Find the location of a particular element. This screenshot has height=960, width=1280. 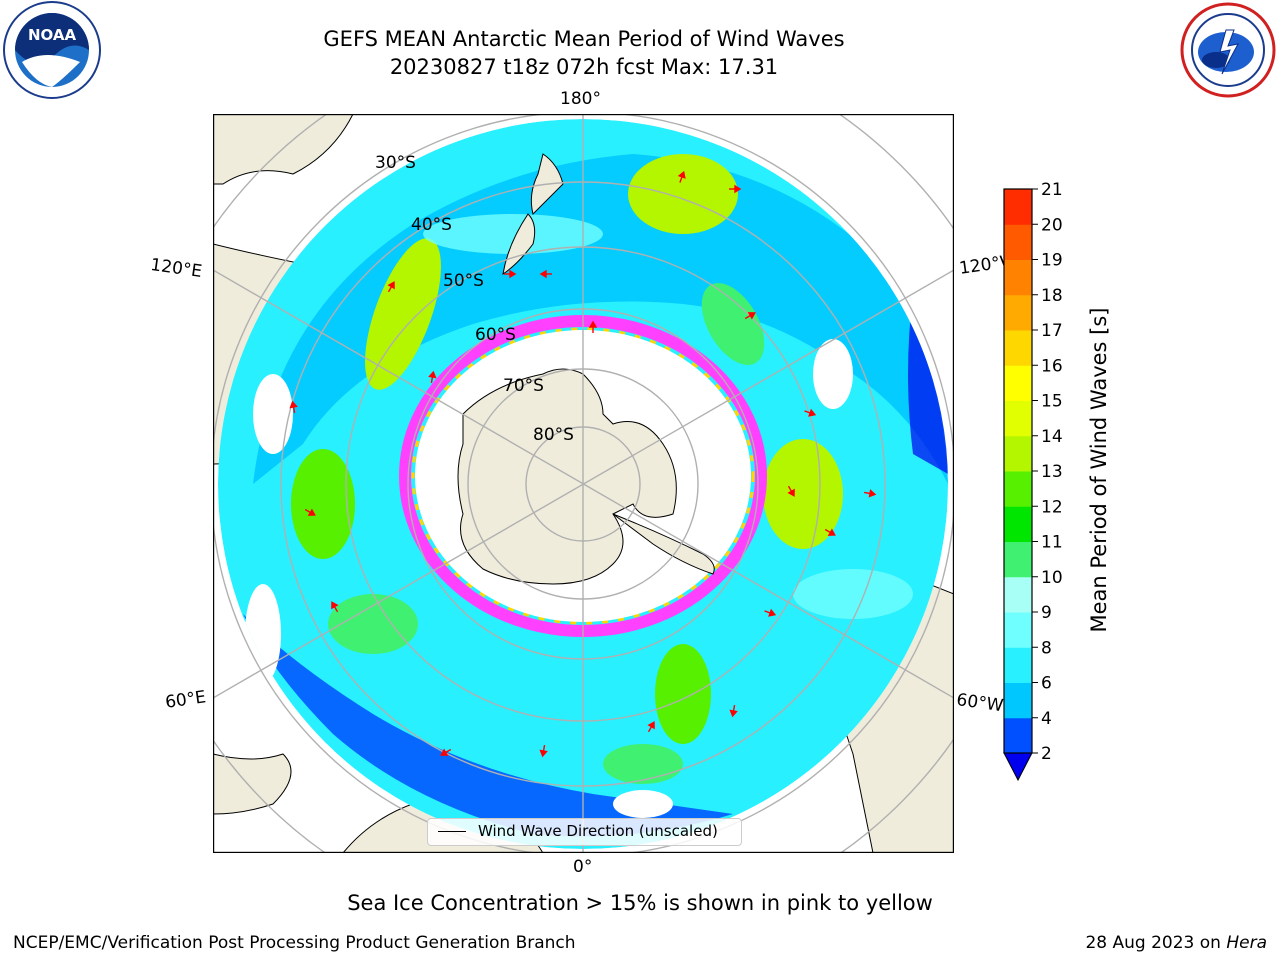

lat-label-70s: 70°S is located at coordinates (523, 386).